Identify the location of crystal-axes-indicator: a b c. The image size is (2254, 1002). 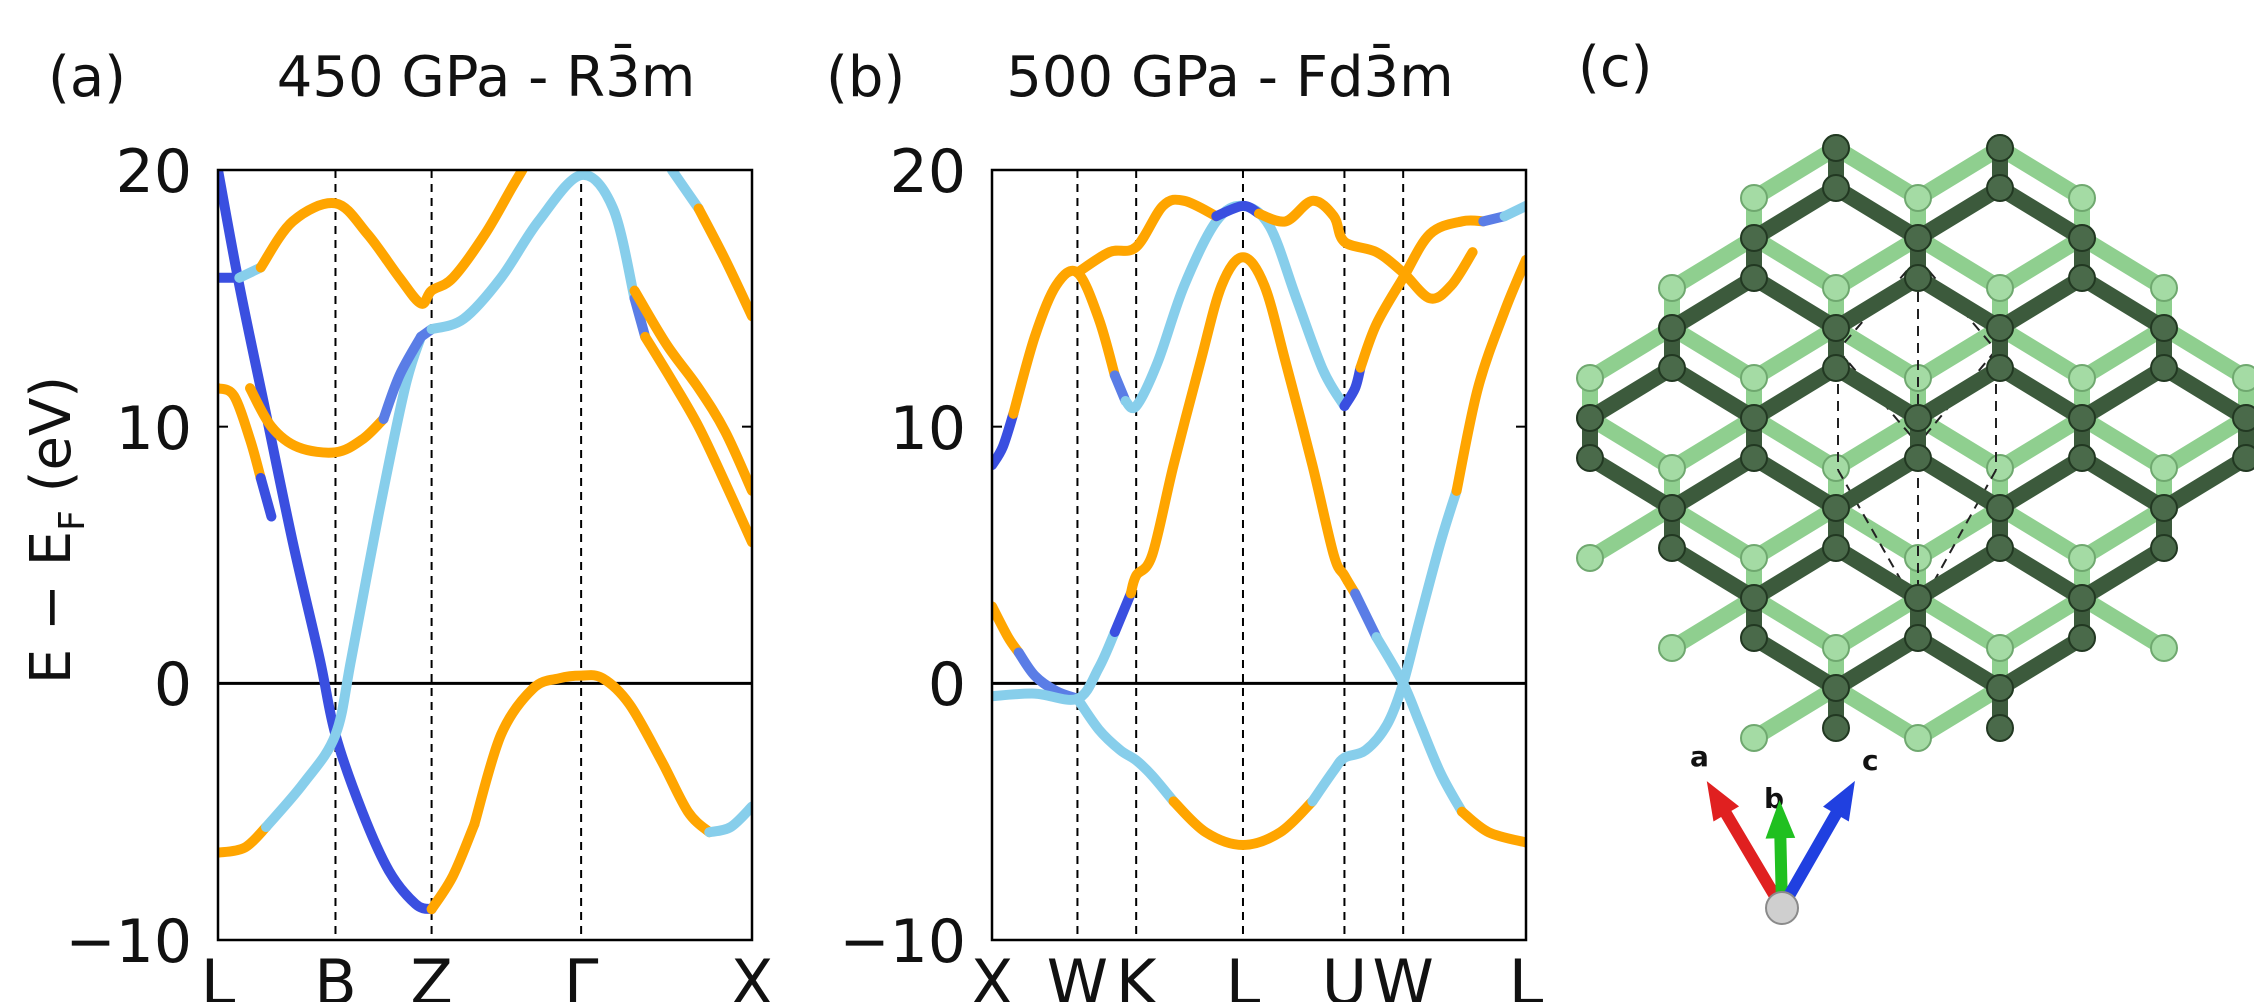
(1784, 832).